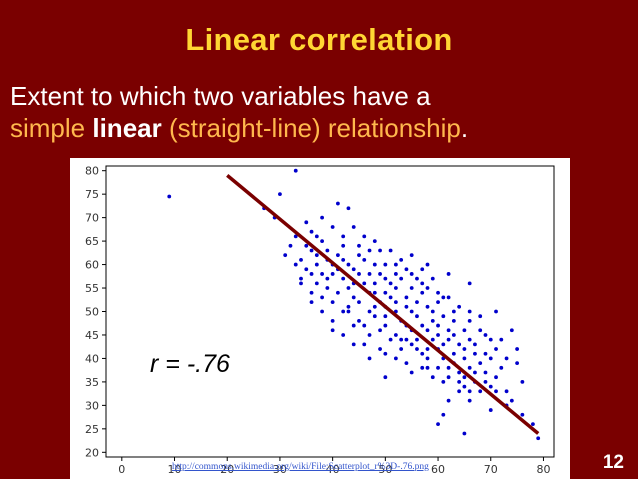 This screenshot has height=479, width=638. I want to click on x-tick-label: 80, so click(543, 469).